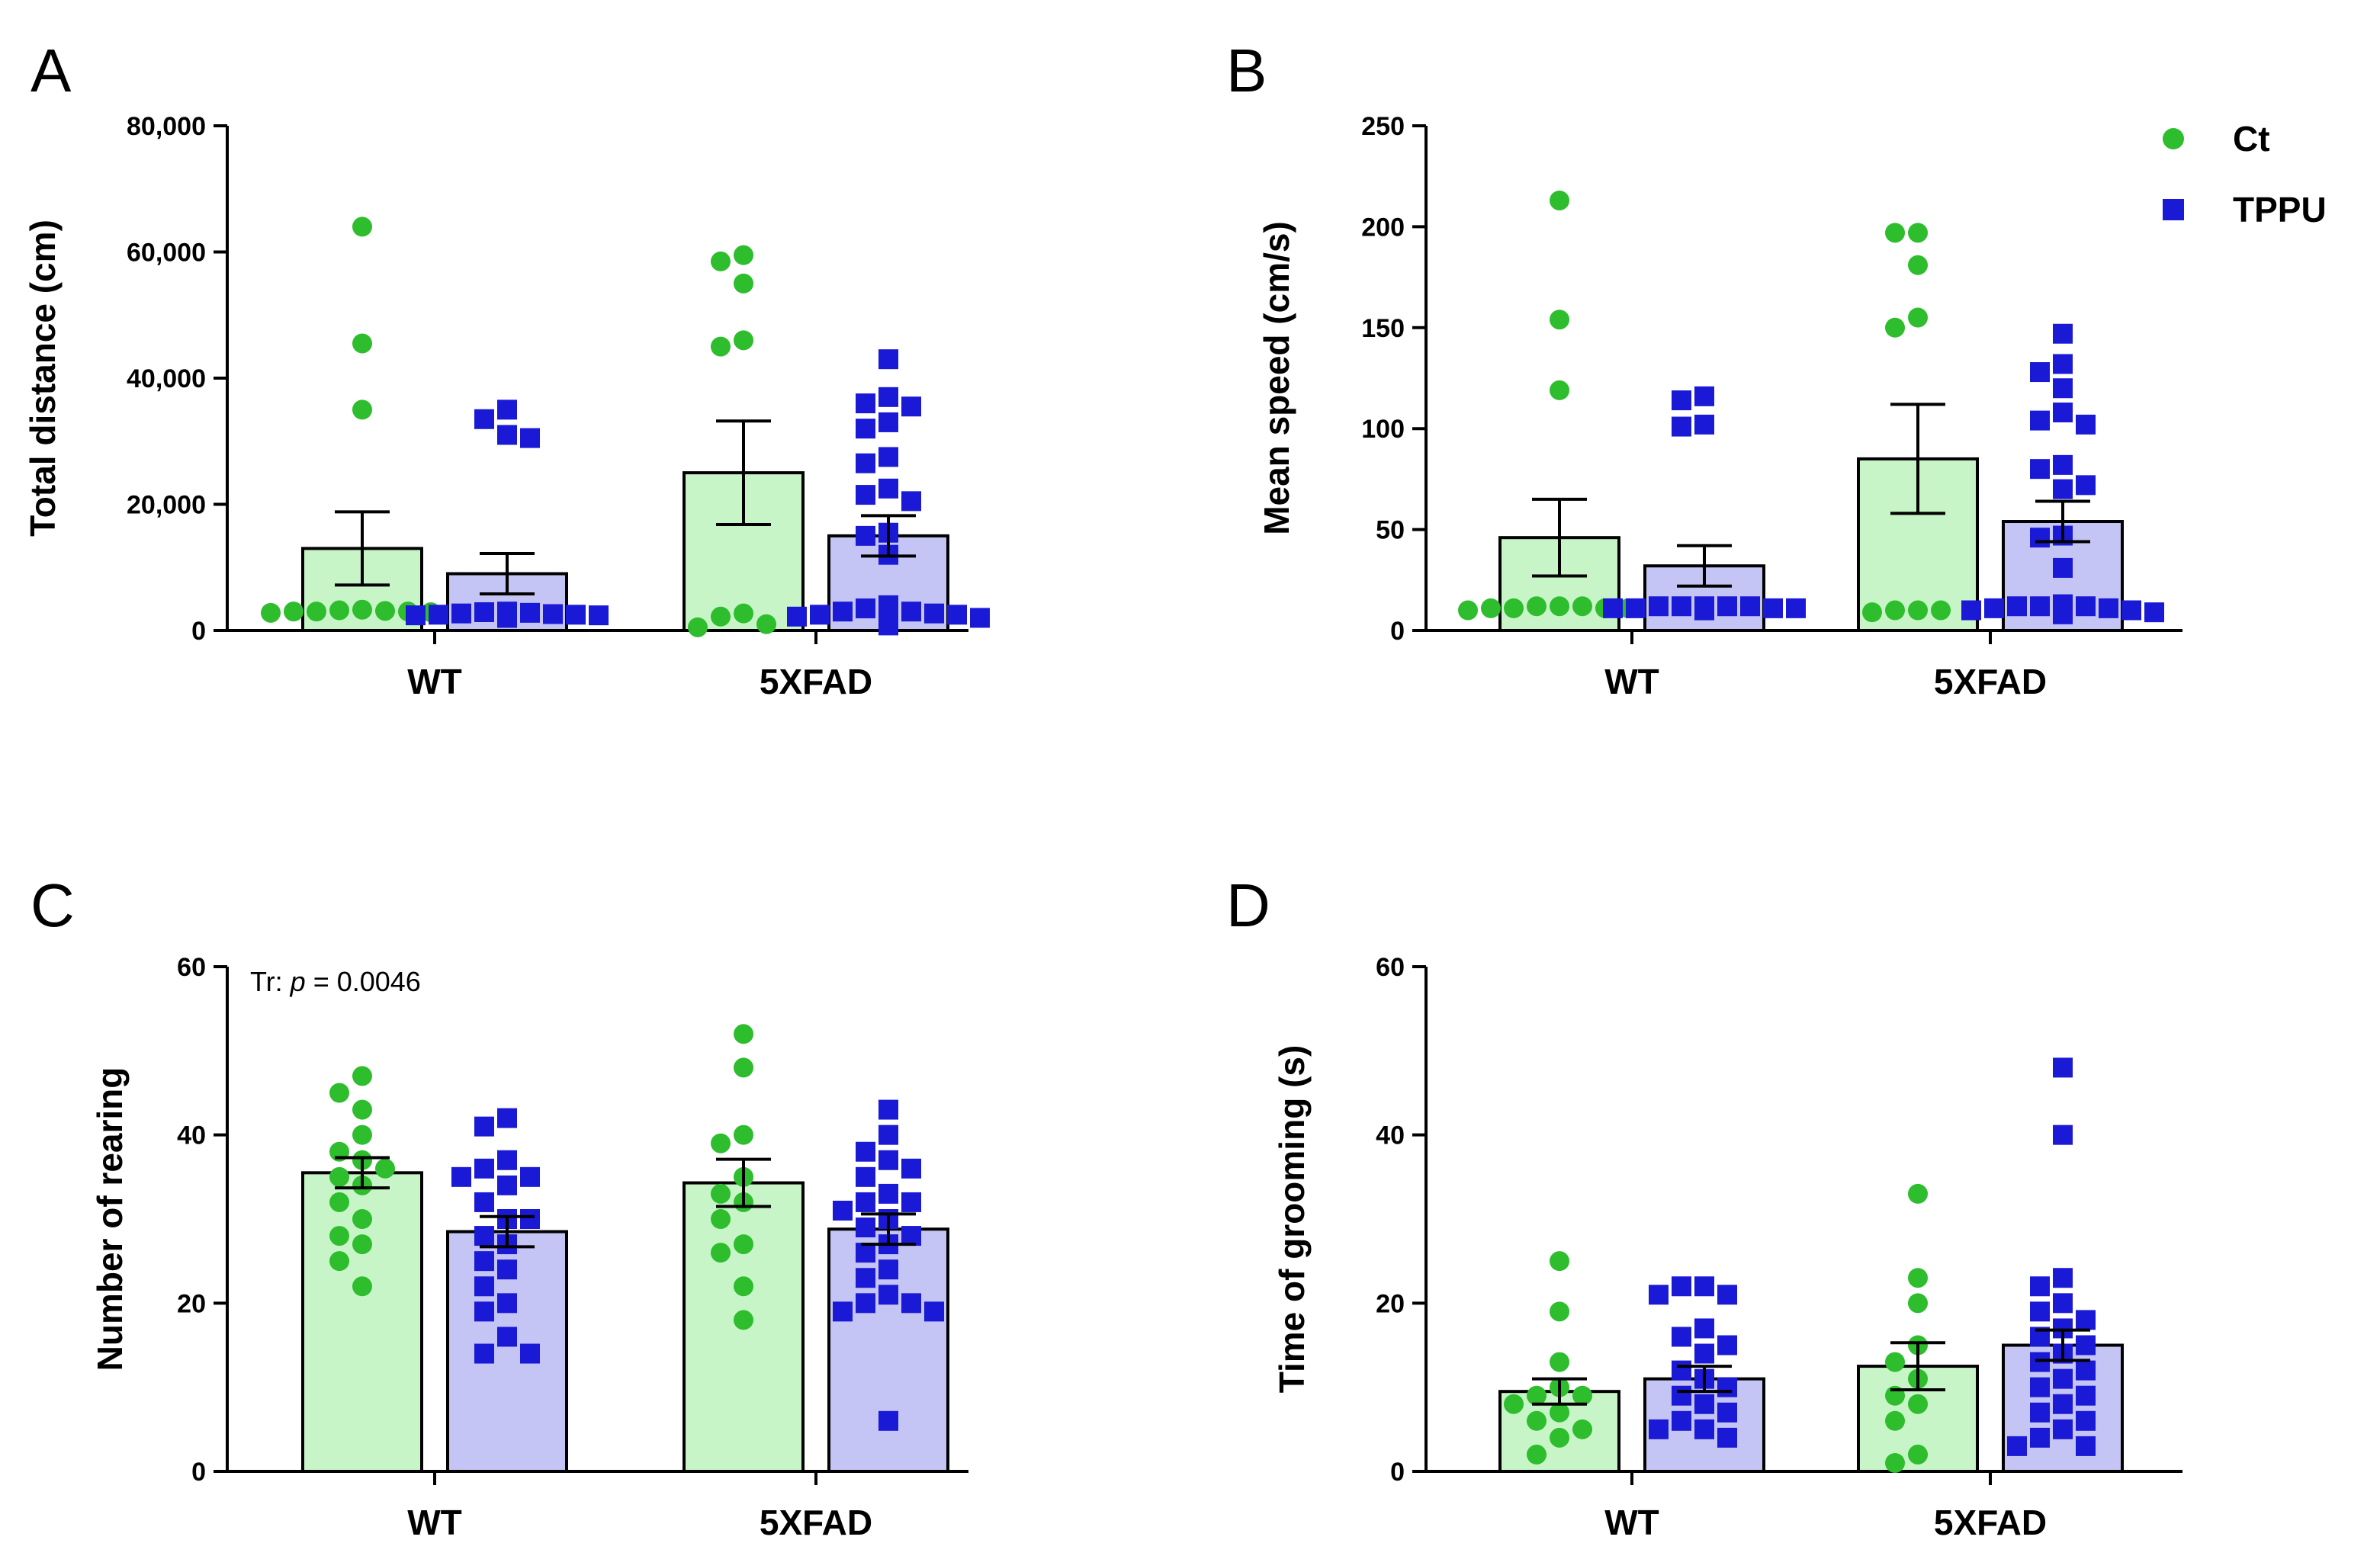 The height and width of the screenshot is (1556, 2380). Describe the element at coordinates (2173, 209) in the screenshot. I see `legend-marker-tppu` at that location.